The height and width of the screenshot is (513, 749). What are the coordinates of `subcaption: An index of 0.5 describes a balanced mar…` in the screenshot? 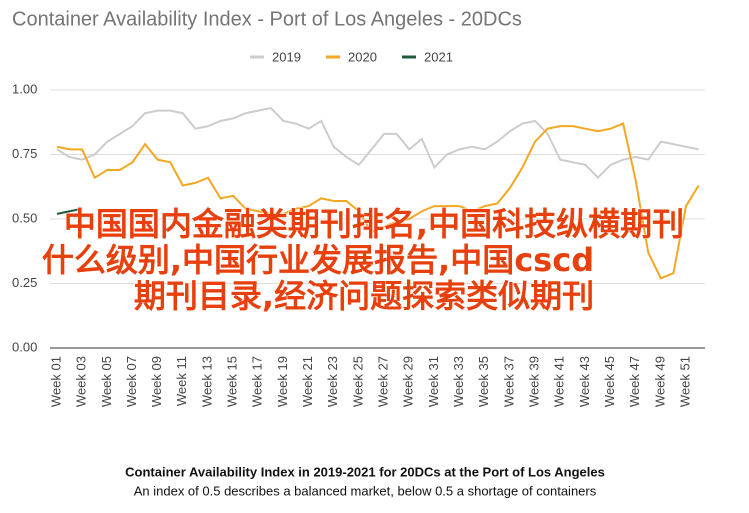 It's located at (365, 490).